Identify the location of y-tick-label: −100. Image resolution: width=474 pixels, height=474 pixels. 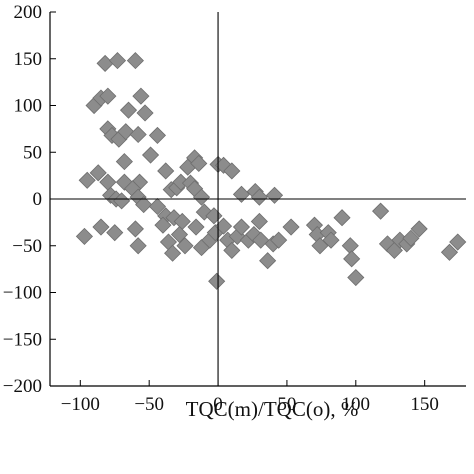
(22, 293).